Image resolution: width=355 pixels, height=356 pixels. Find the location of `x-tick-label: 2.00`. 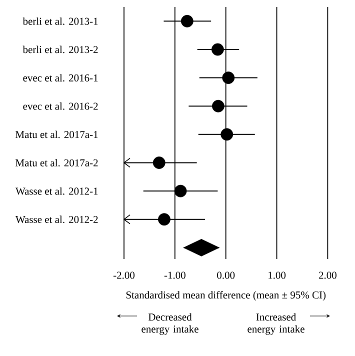

x-tick-label: 2.00 is located at coordinates (327, 275).